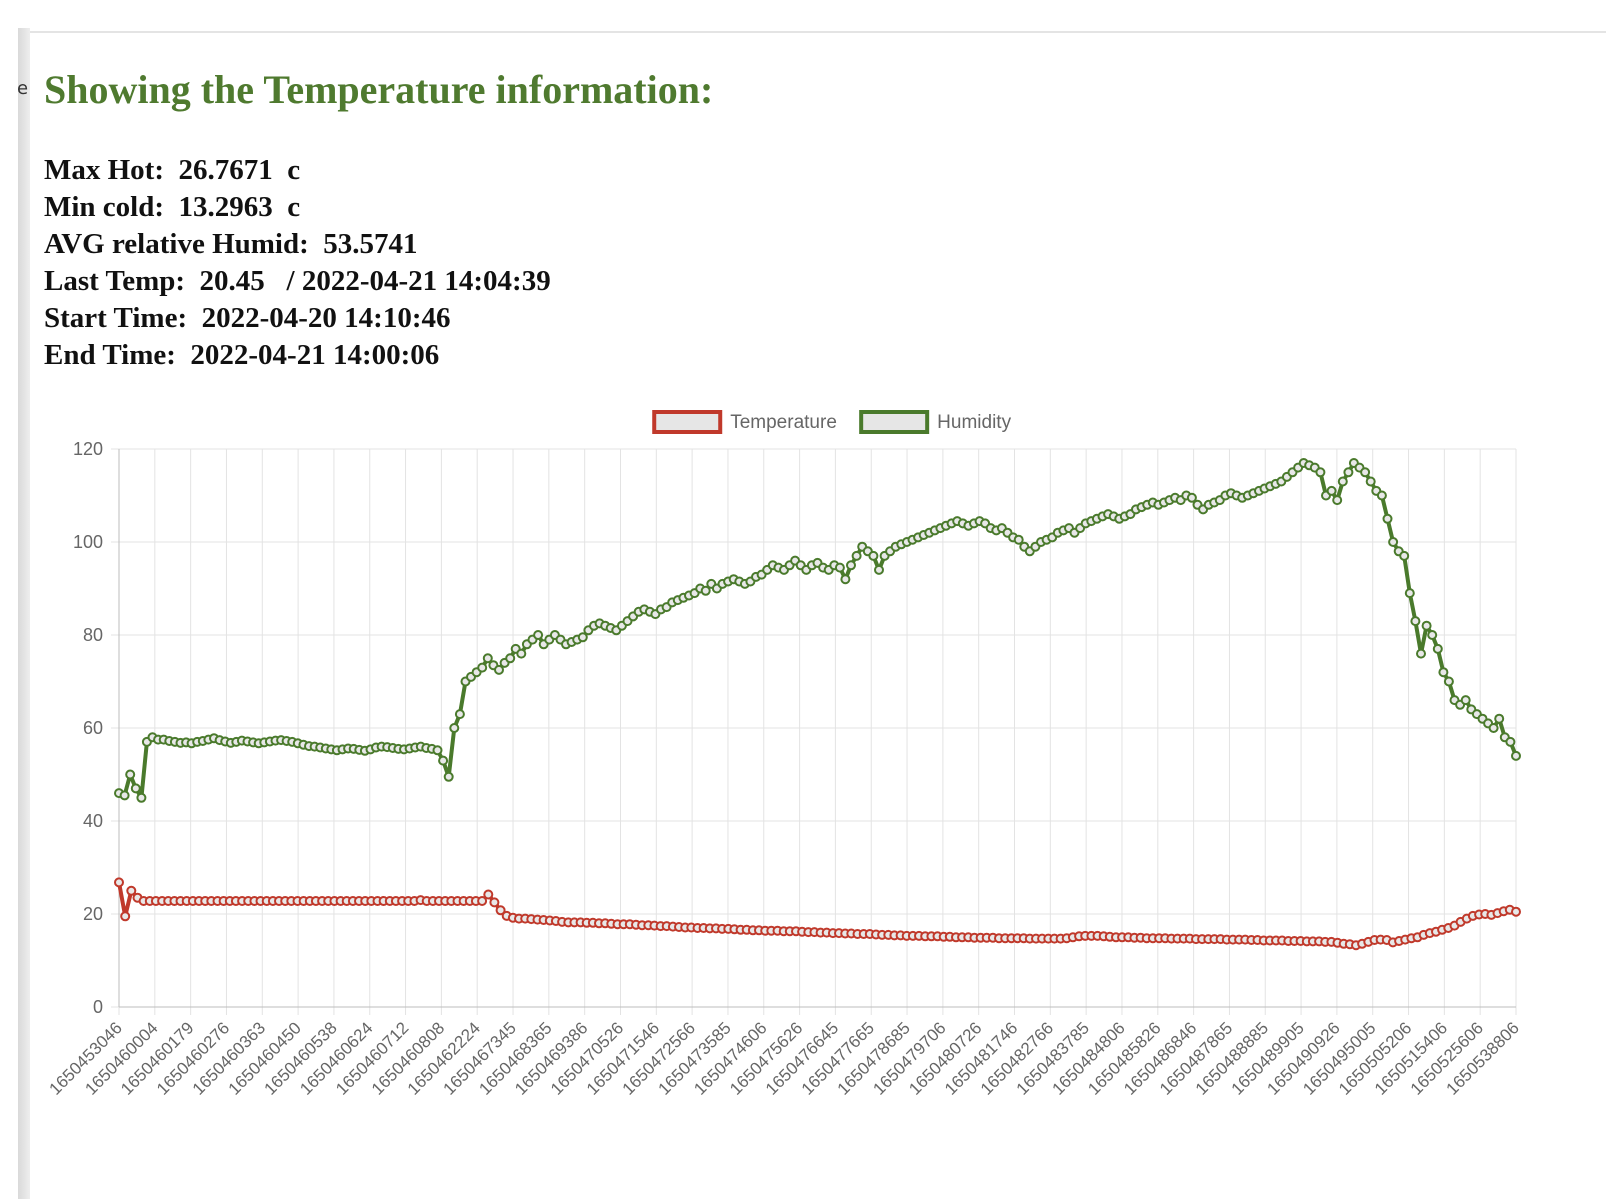 Image resolution: width=1606 pixels, height=1199 pixels. What do you see at coordinates (93, 914) in the screenshot?
I see `y-tick-label: 20` at bounding box center [93, 914].